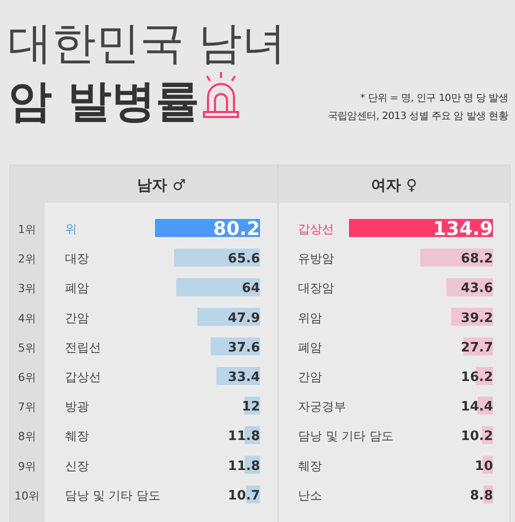 The width and height of the screenshot is (515, 522). Describe the element at coordinates (27, 229) in the screenshot. I see `text: 1위` at that location.